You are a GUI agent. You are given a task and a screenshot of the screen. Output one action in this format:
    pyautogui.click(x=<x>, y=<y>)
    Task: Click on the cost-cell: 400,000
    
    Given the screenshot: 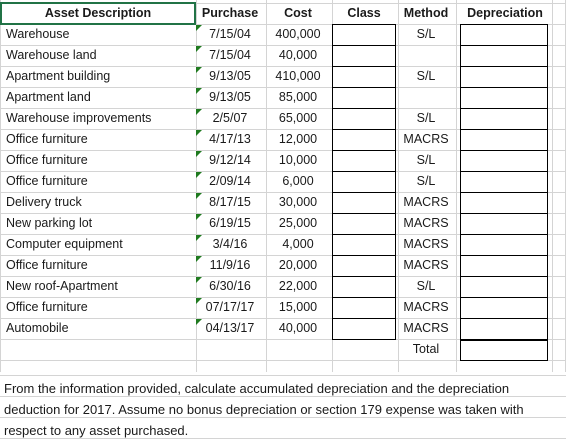 What is the action you would take?
    pyautogui.click(x=298, y=34)
    